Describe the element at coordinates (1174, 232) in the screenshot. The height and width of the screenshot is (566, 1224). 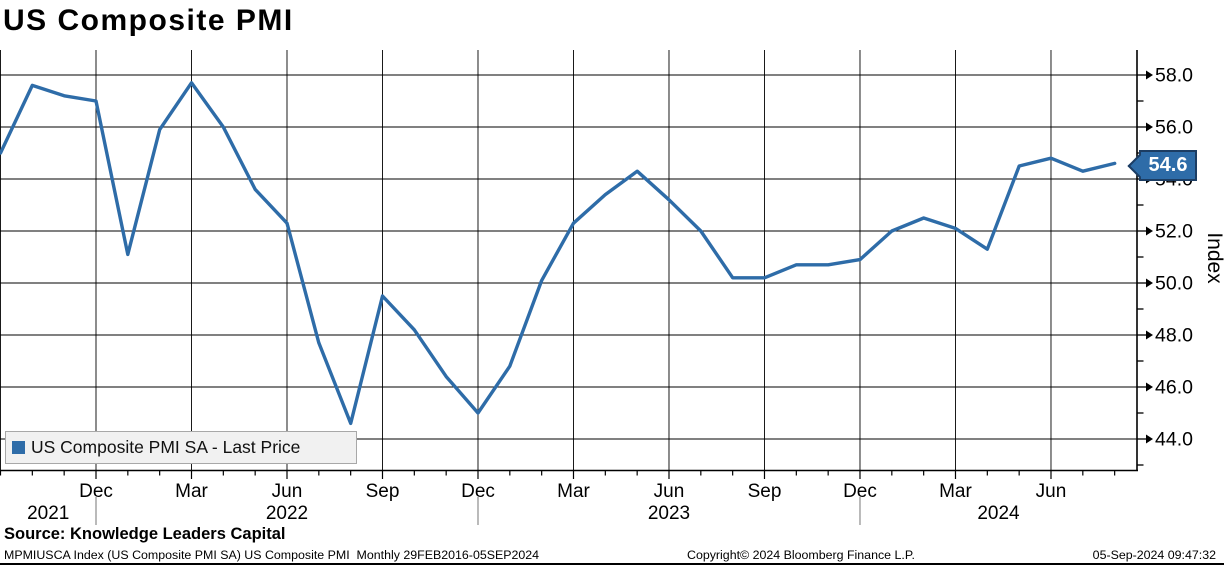
I see `y-tick-label: 52.0` at that location.